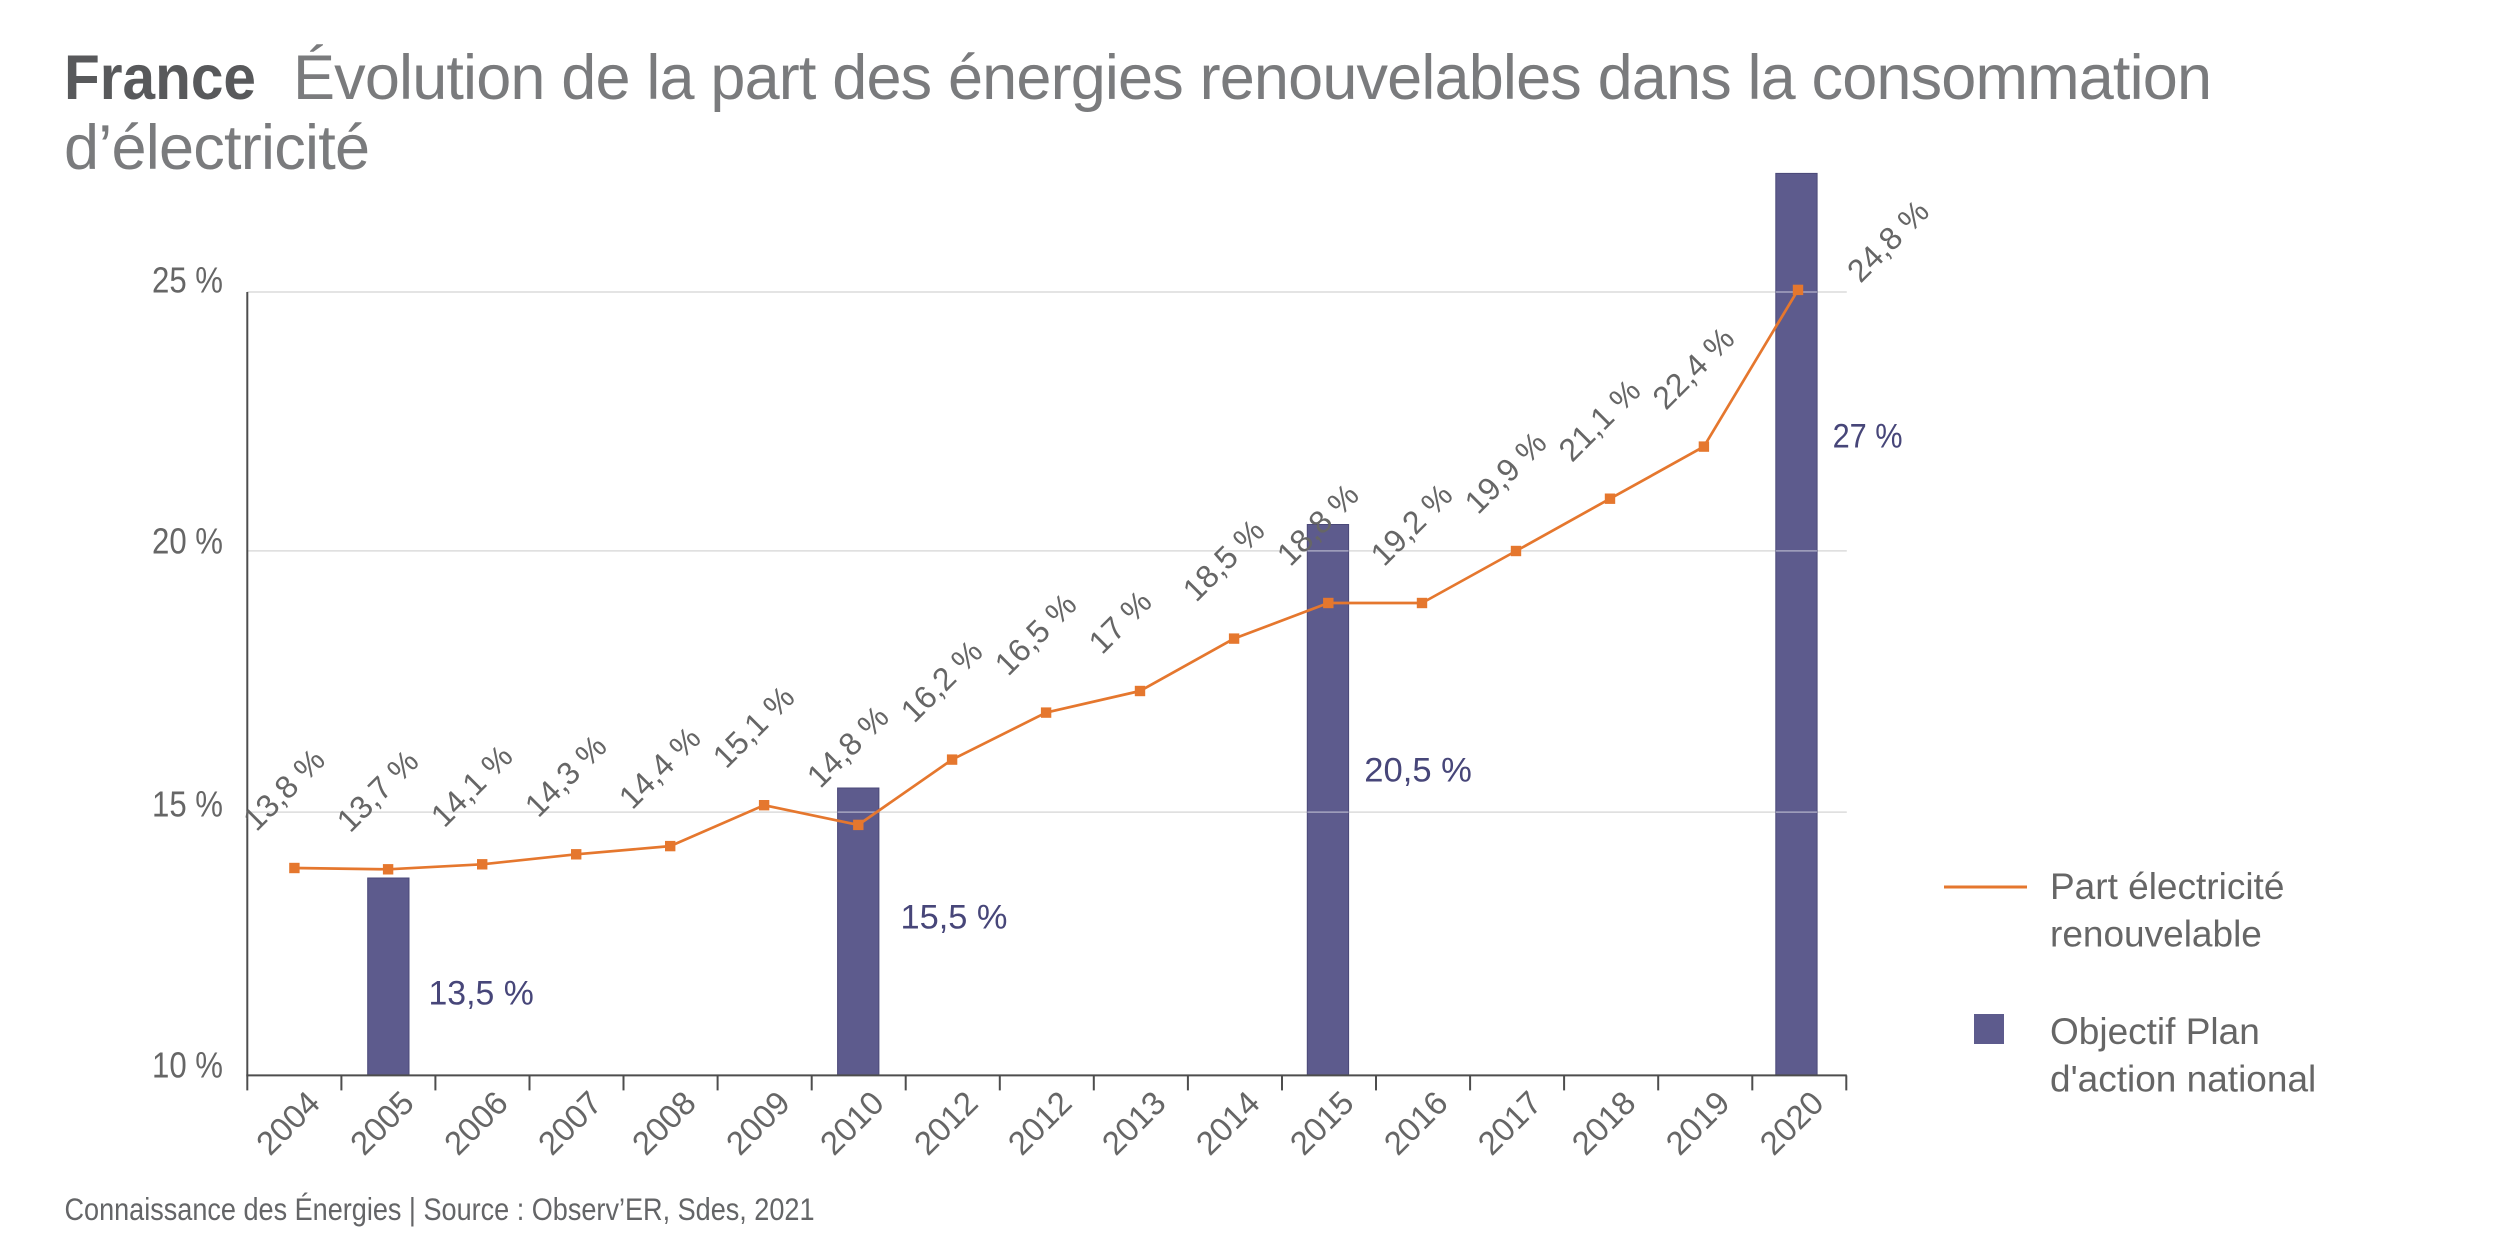 The width and height of the screenshot is (2500, 1250). Describe the element at coordinates (1418, 770) in the screenshot. I see `svg-text: 20,5 %` at that location.